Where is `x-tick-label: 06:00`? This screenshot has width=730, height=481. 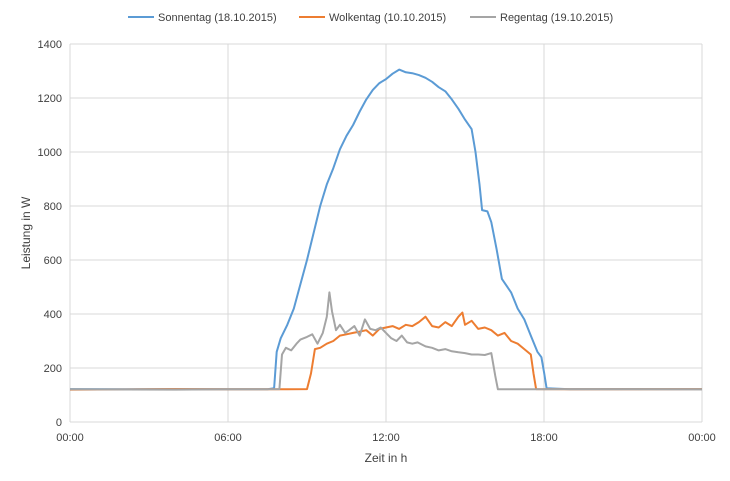
x-tick-label: 06:00 is located at coordinates (228, 438).